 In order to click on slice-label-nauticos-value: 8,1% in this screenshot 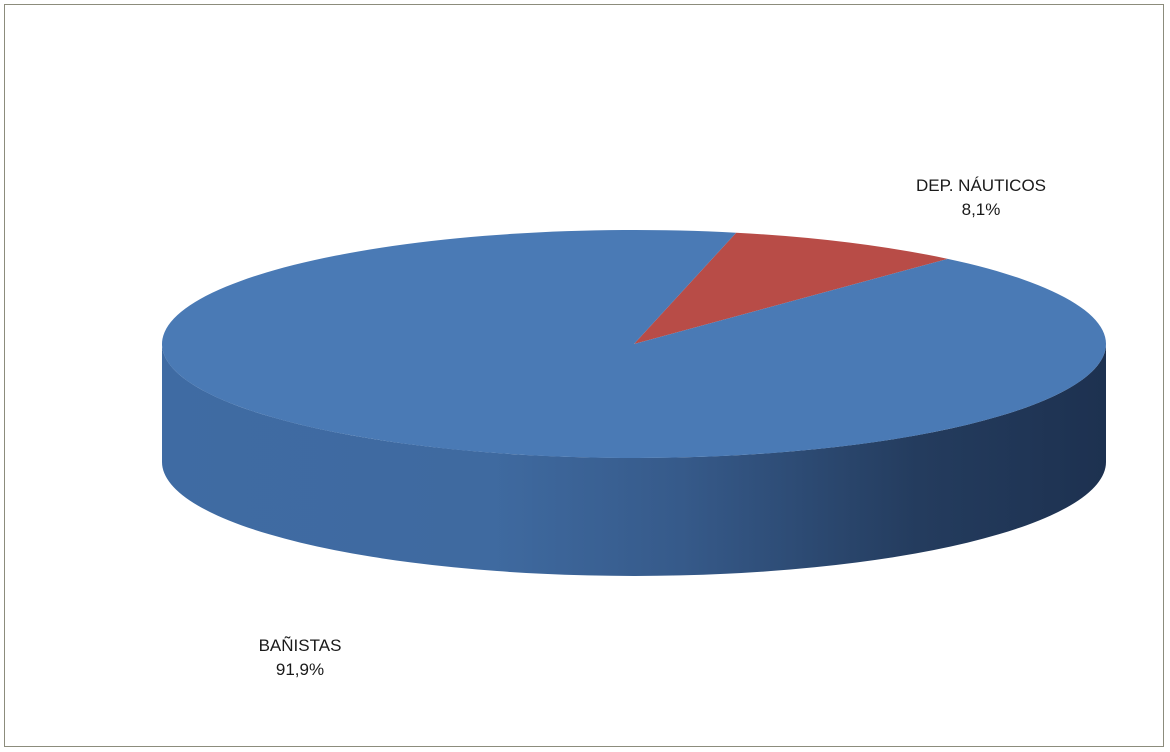, I will do `click(981, 209)`.